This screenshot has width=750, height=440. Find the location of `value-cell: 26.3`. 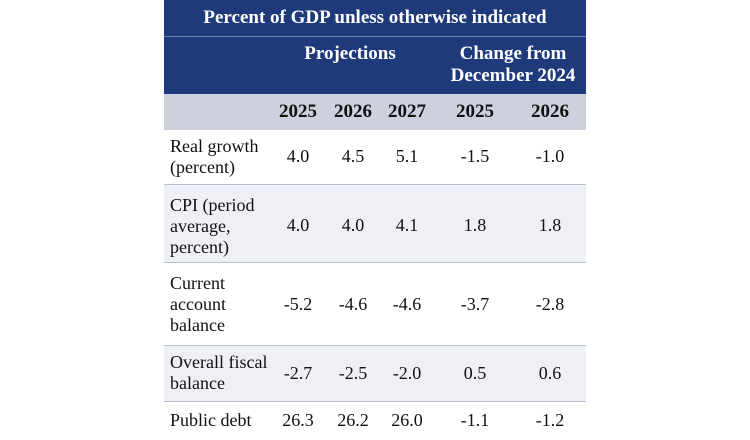

value-cell: 26.3 is located at coordinates (298, 420).